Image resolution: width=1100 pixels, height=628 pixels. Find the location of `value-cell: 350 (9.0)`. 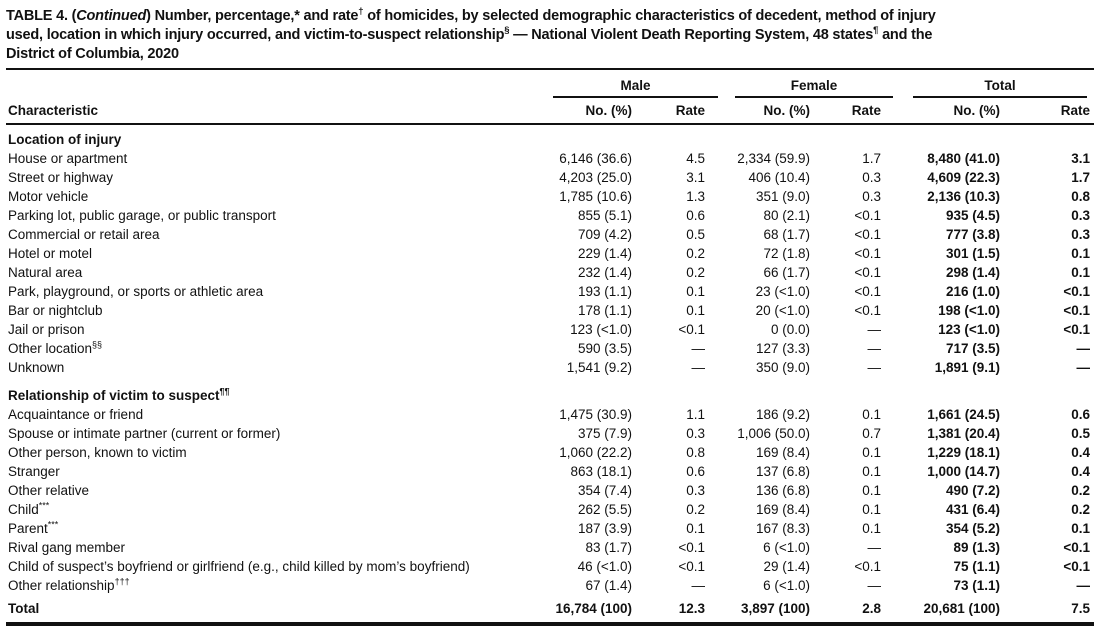

value-cell: 350 (9.0) is located at coordinates (782, 367).